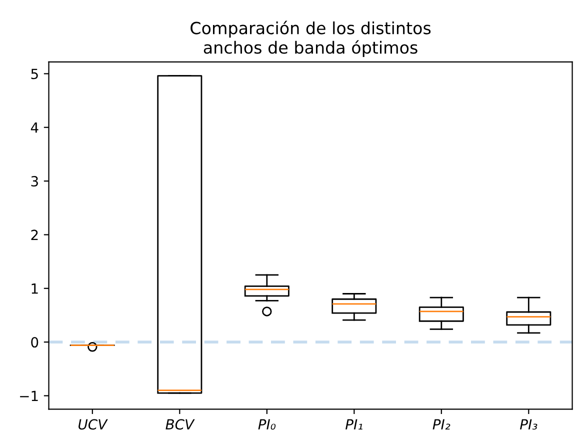 This screenshot has height=439, width=574. Describe the element at coordinates (34, 342) in the screenshot. I see `y-tick-label: 0` at that location.